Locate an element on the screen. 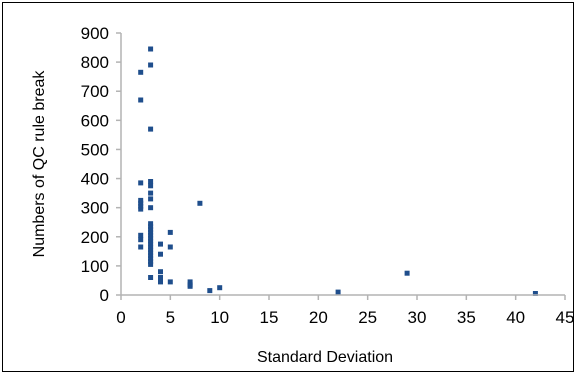 This screenshot has height=376, width=578. x-tick-label: 45 is located at coordinates (565, 317).